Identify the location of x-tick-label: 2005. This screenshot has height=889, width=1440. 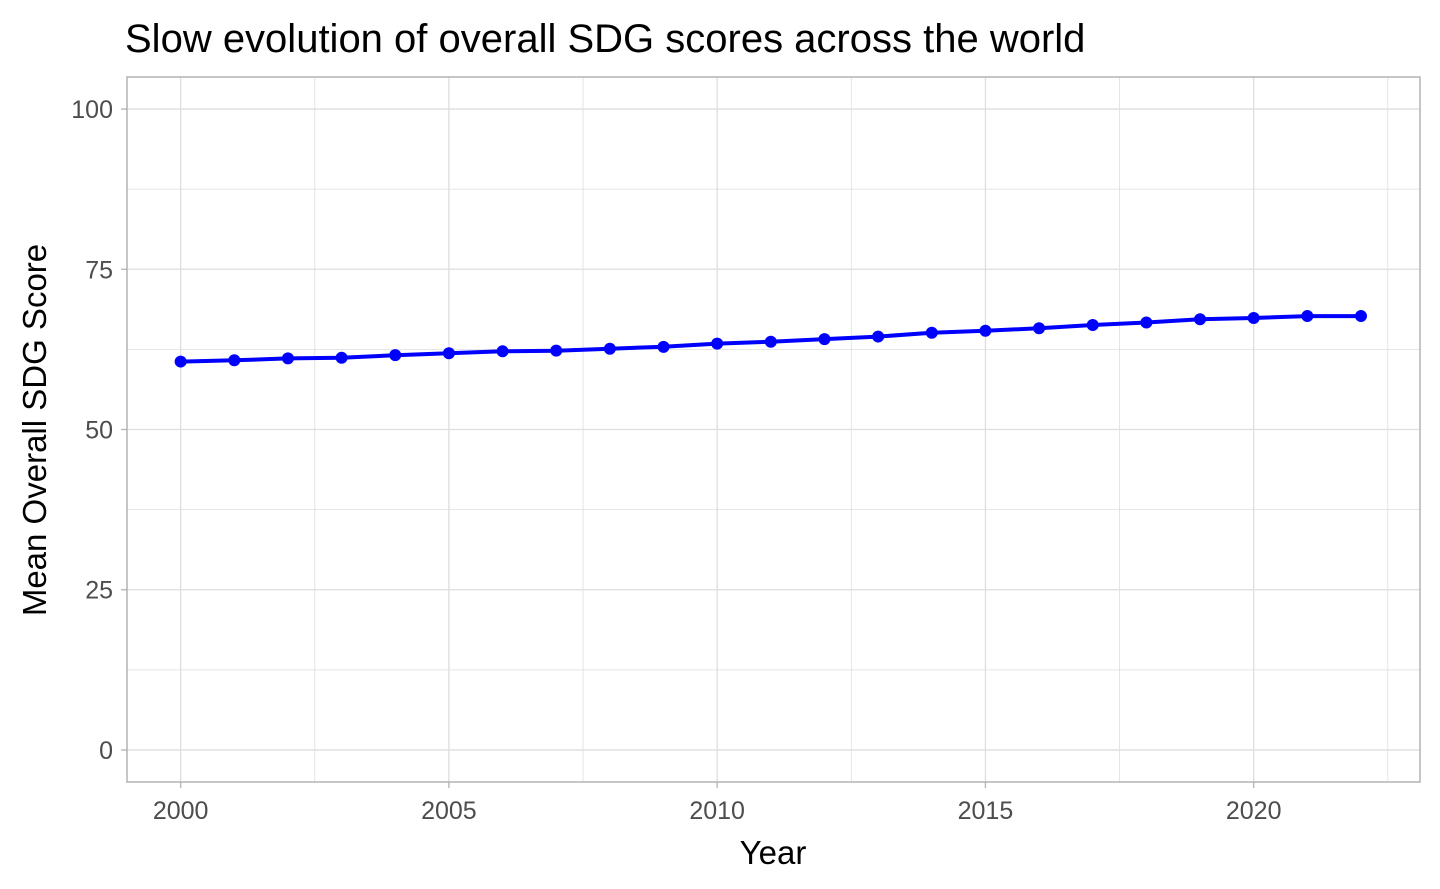
(449, 811).